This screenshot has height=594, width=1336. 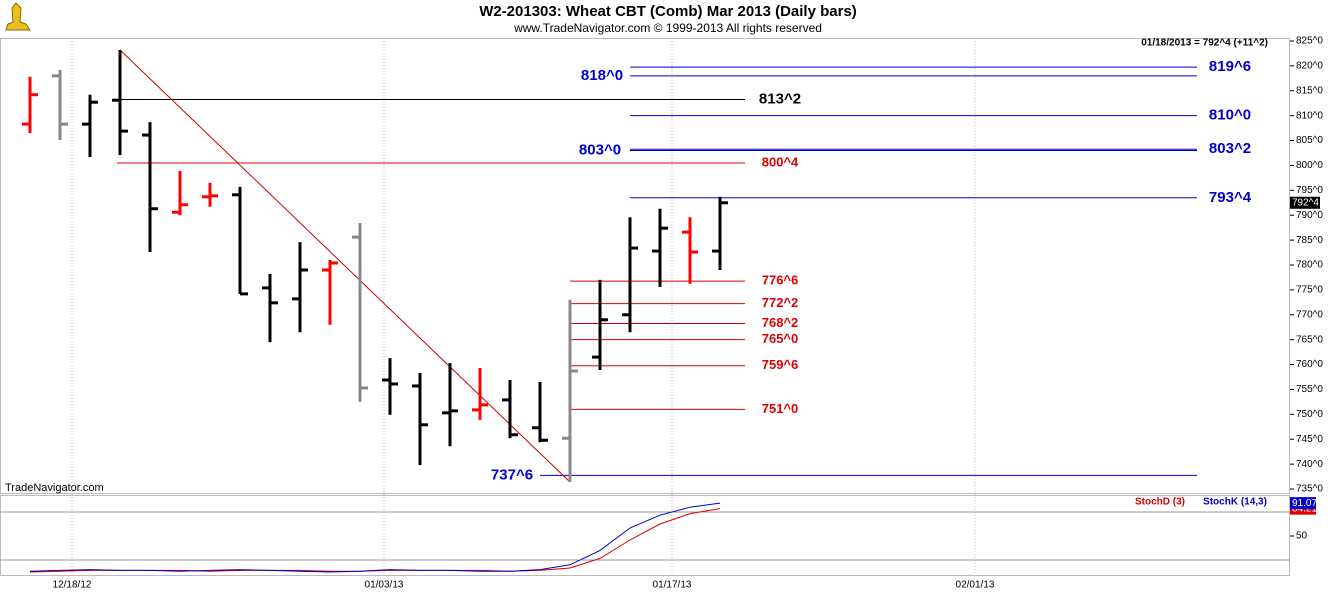 I want to click on info-text: 01/18/2013 = 792^4 (+11^2), so click(x=1204, y=43).